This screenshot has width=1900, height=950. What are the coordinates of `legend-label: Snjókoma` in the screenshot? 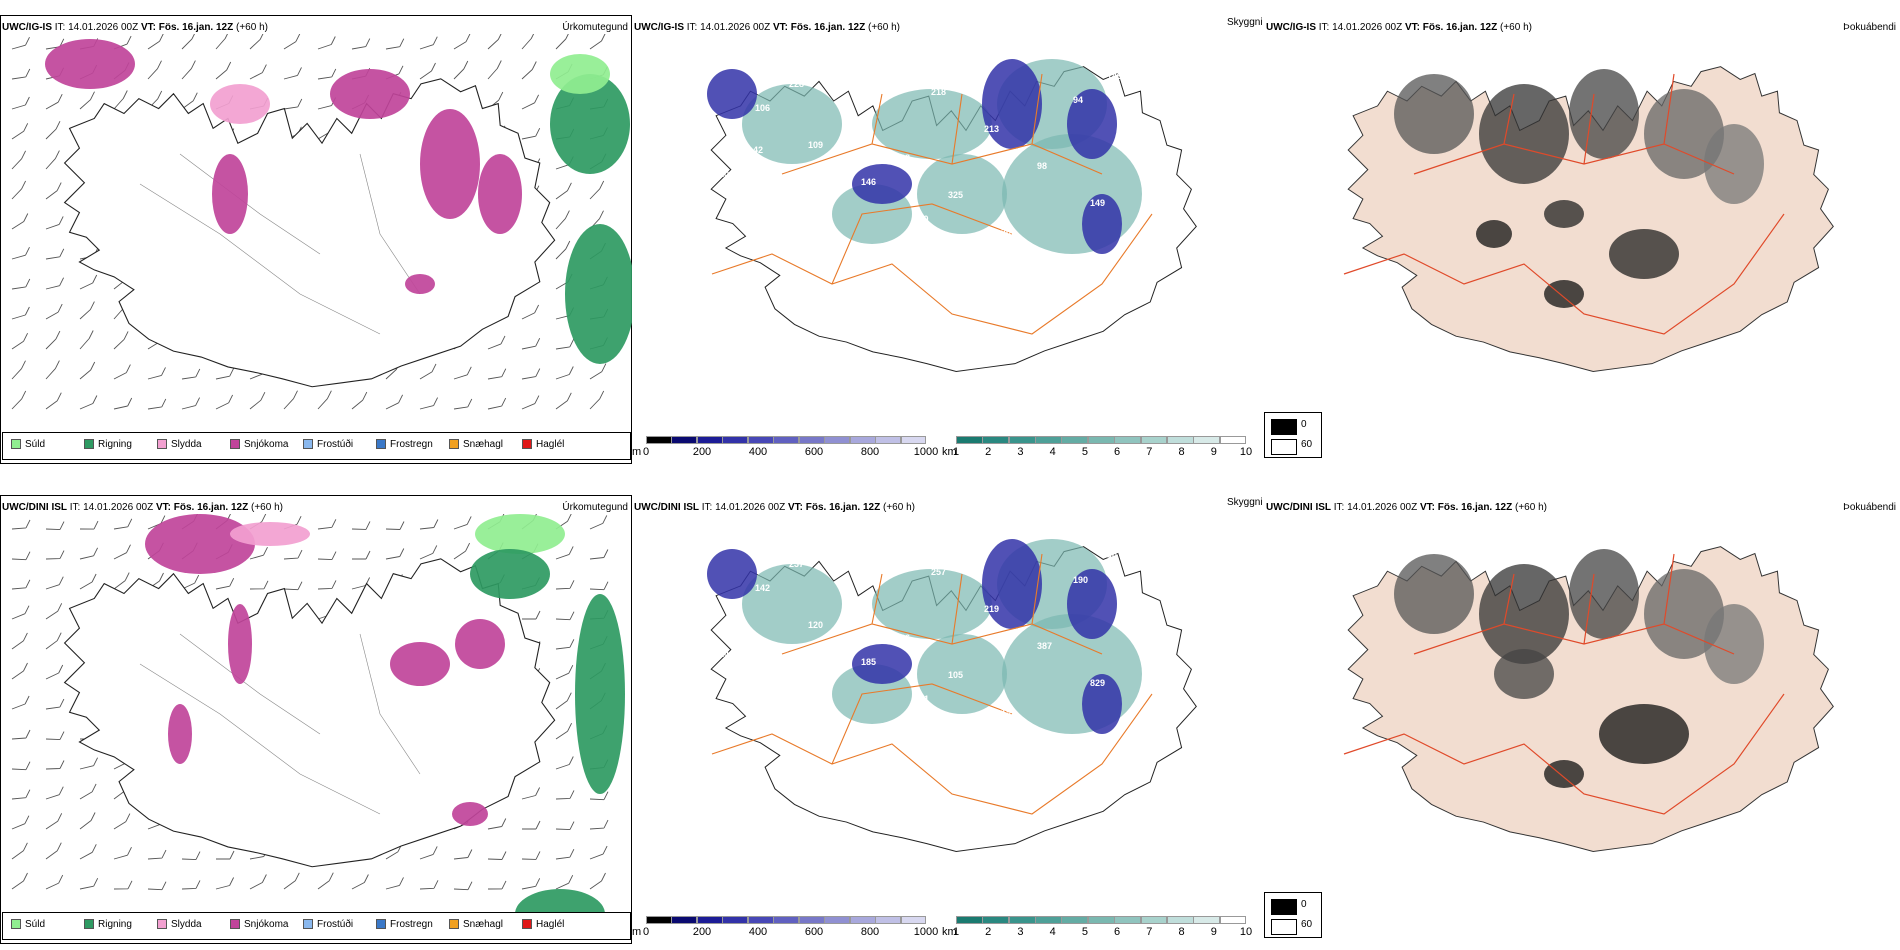 It's located at (266, 924).